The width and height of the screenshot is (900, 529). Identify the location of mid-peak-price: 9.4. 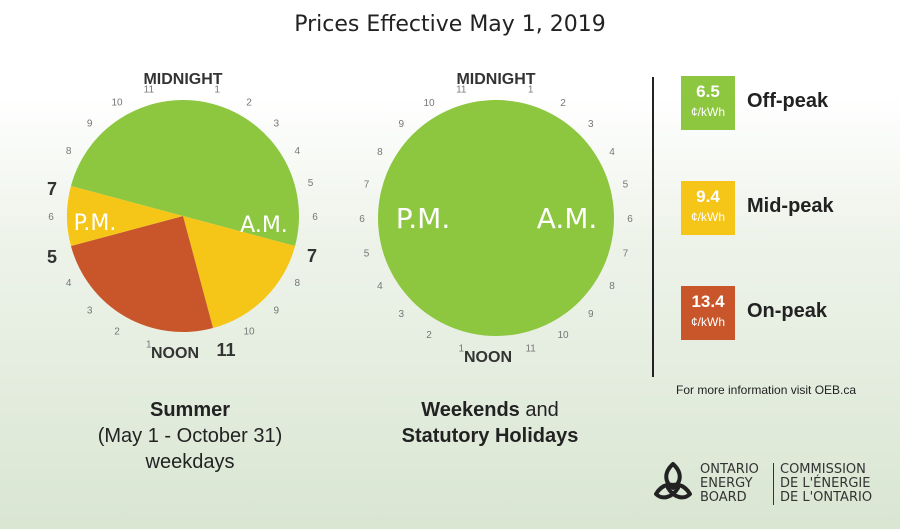
(708, 196).